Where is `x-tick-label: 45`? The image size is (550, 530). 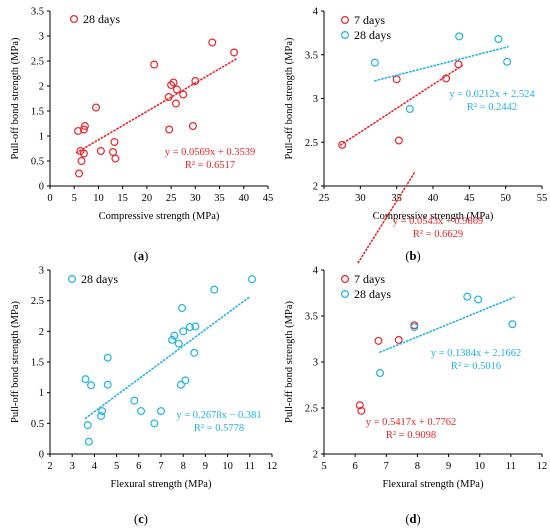
x-tick-label: 45 is located at coordinates (268, 198).